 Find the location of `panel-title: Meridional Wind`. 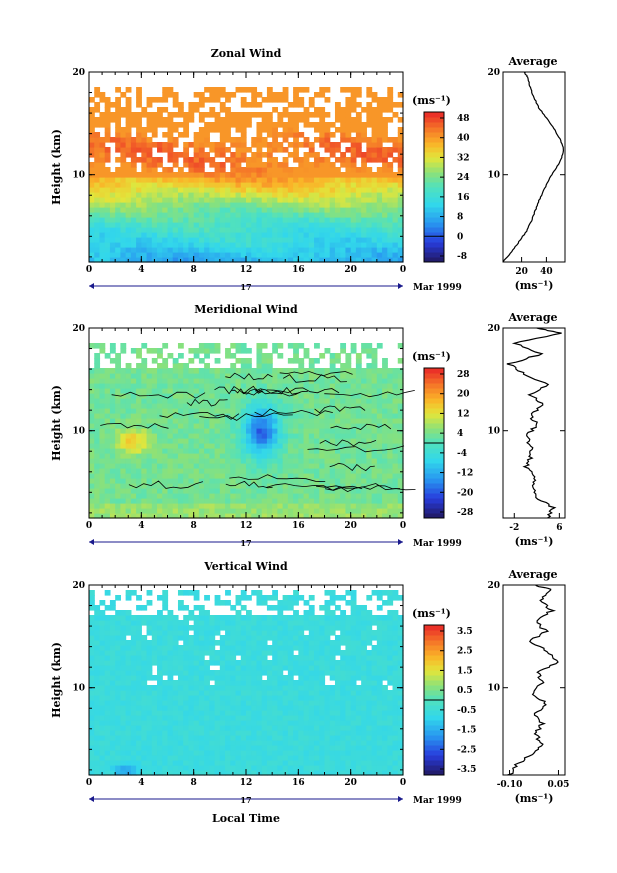

panel-title: Meridional Wind is located at coordinates (246, 309).